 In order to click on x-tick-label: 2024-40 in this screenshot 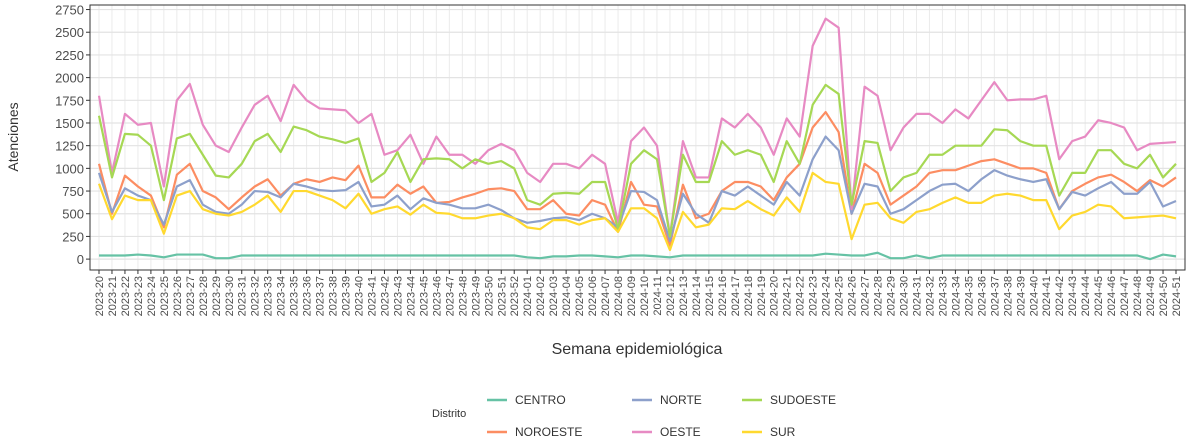, I will do `click(1034, 296)`.